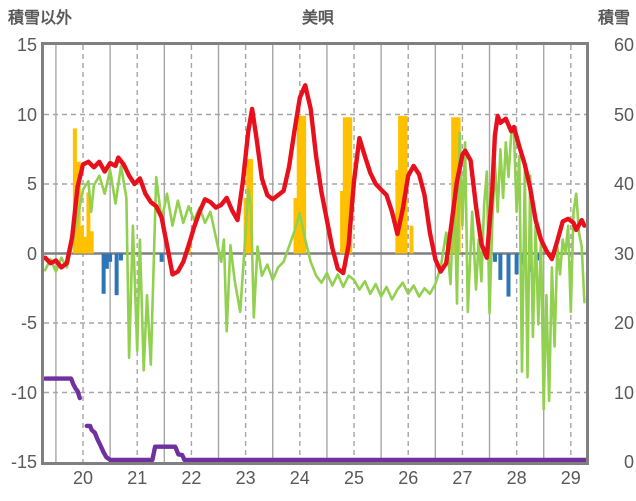 The image size is (636, 501). What do you see at coordinates (28, 323) in the screenshot?
I see `left-axis-tick: -5` at bounding box center [28, 323].